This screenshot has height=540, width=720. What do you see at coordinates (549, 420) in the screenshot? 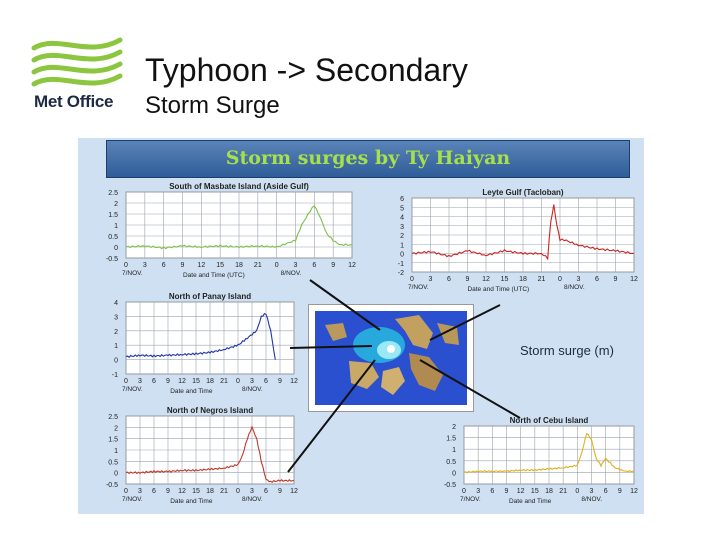
I see `chart-title: North of Cebu Island` at bounding box center [549, 420].